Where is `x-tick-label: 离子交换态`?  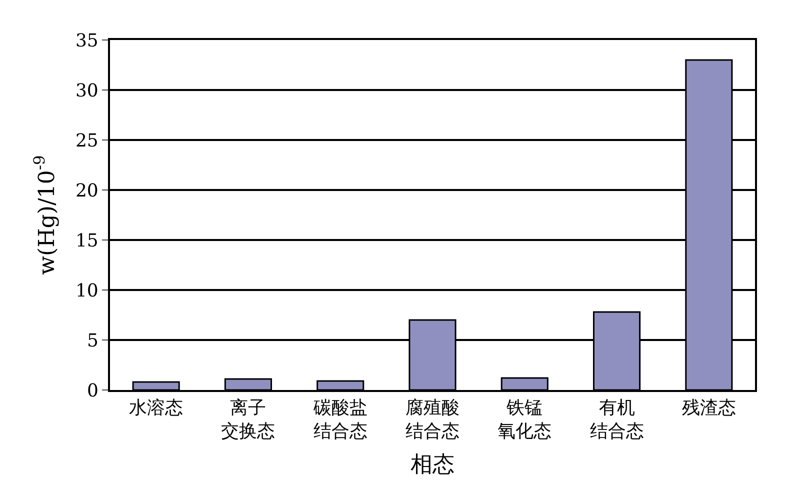 x-tick-label: 离子交换态 is located at coordinates (248, 420).